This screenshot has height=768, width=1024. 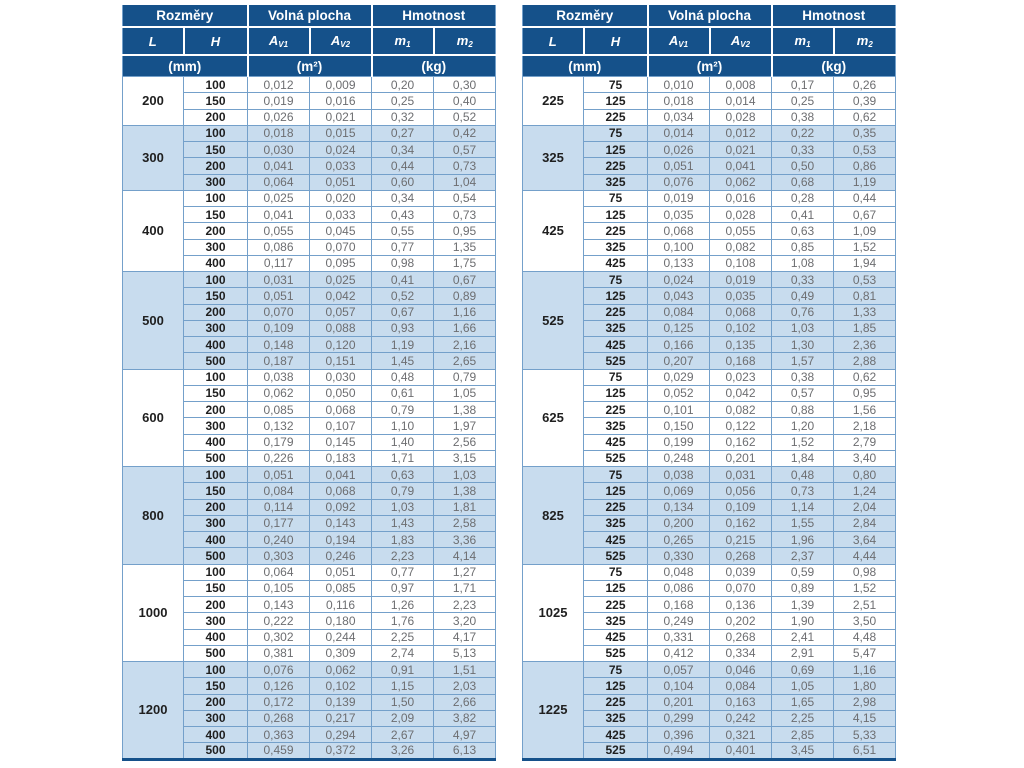 What do you see at coordinates (310, 458) in the screenshot?
I see `table-row: 500 0,226 0,183 1,71 3,15` at bounding box center [310, 458].